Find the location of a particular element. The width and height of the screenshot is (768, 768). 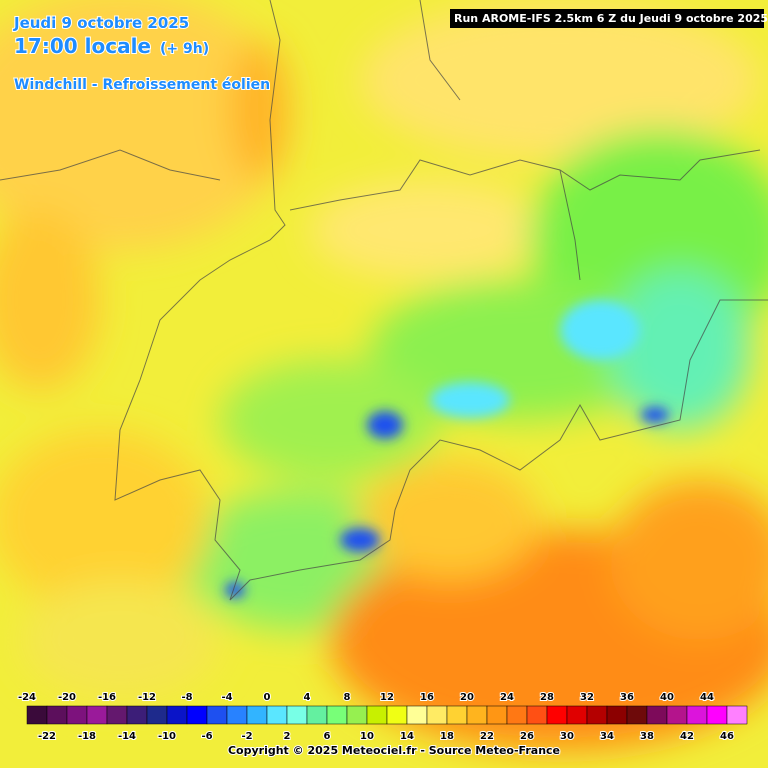

scale-label: 40 is located at coordinates (667, 697).